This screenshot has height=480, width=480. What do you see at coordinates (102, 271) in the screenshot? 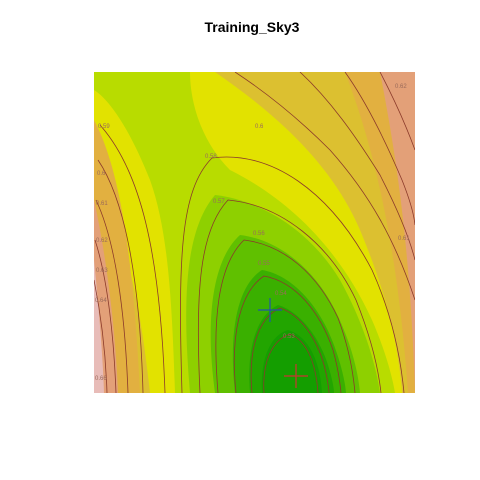
I see `contour-label: 0.63` at bounding box center [102, 271].